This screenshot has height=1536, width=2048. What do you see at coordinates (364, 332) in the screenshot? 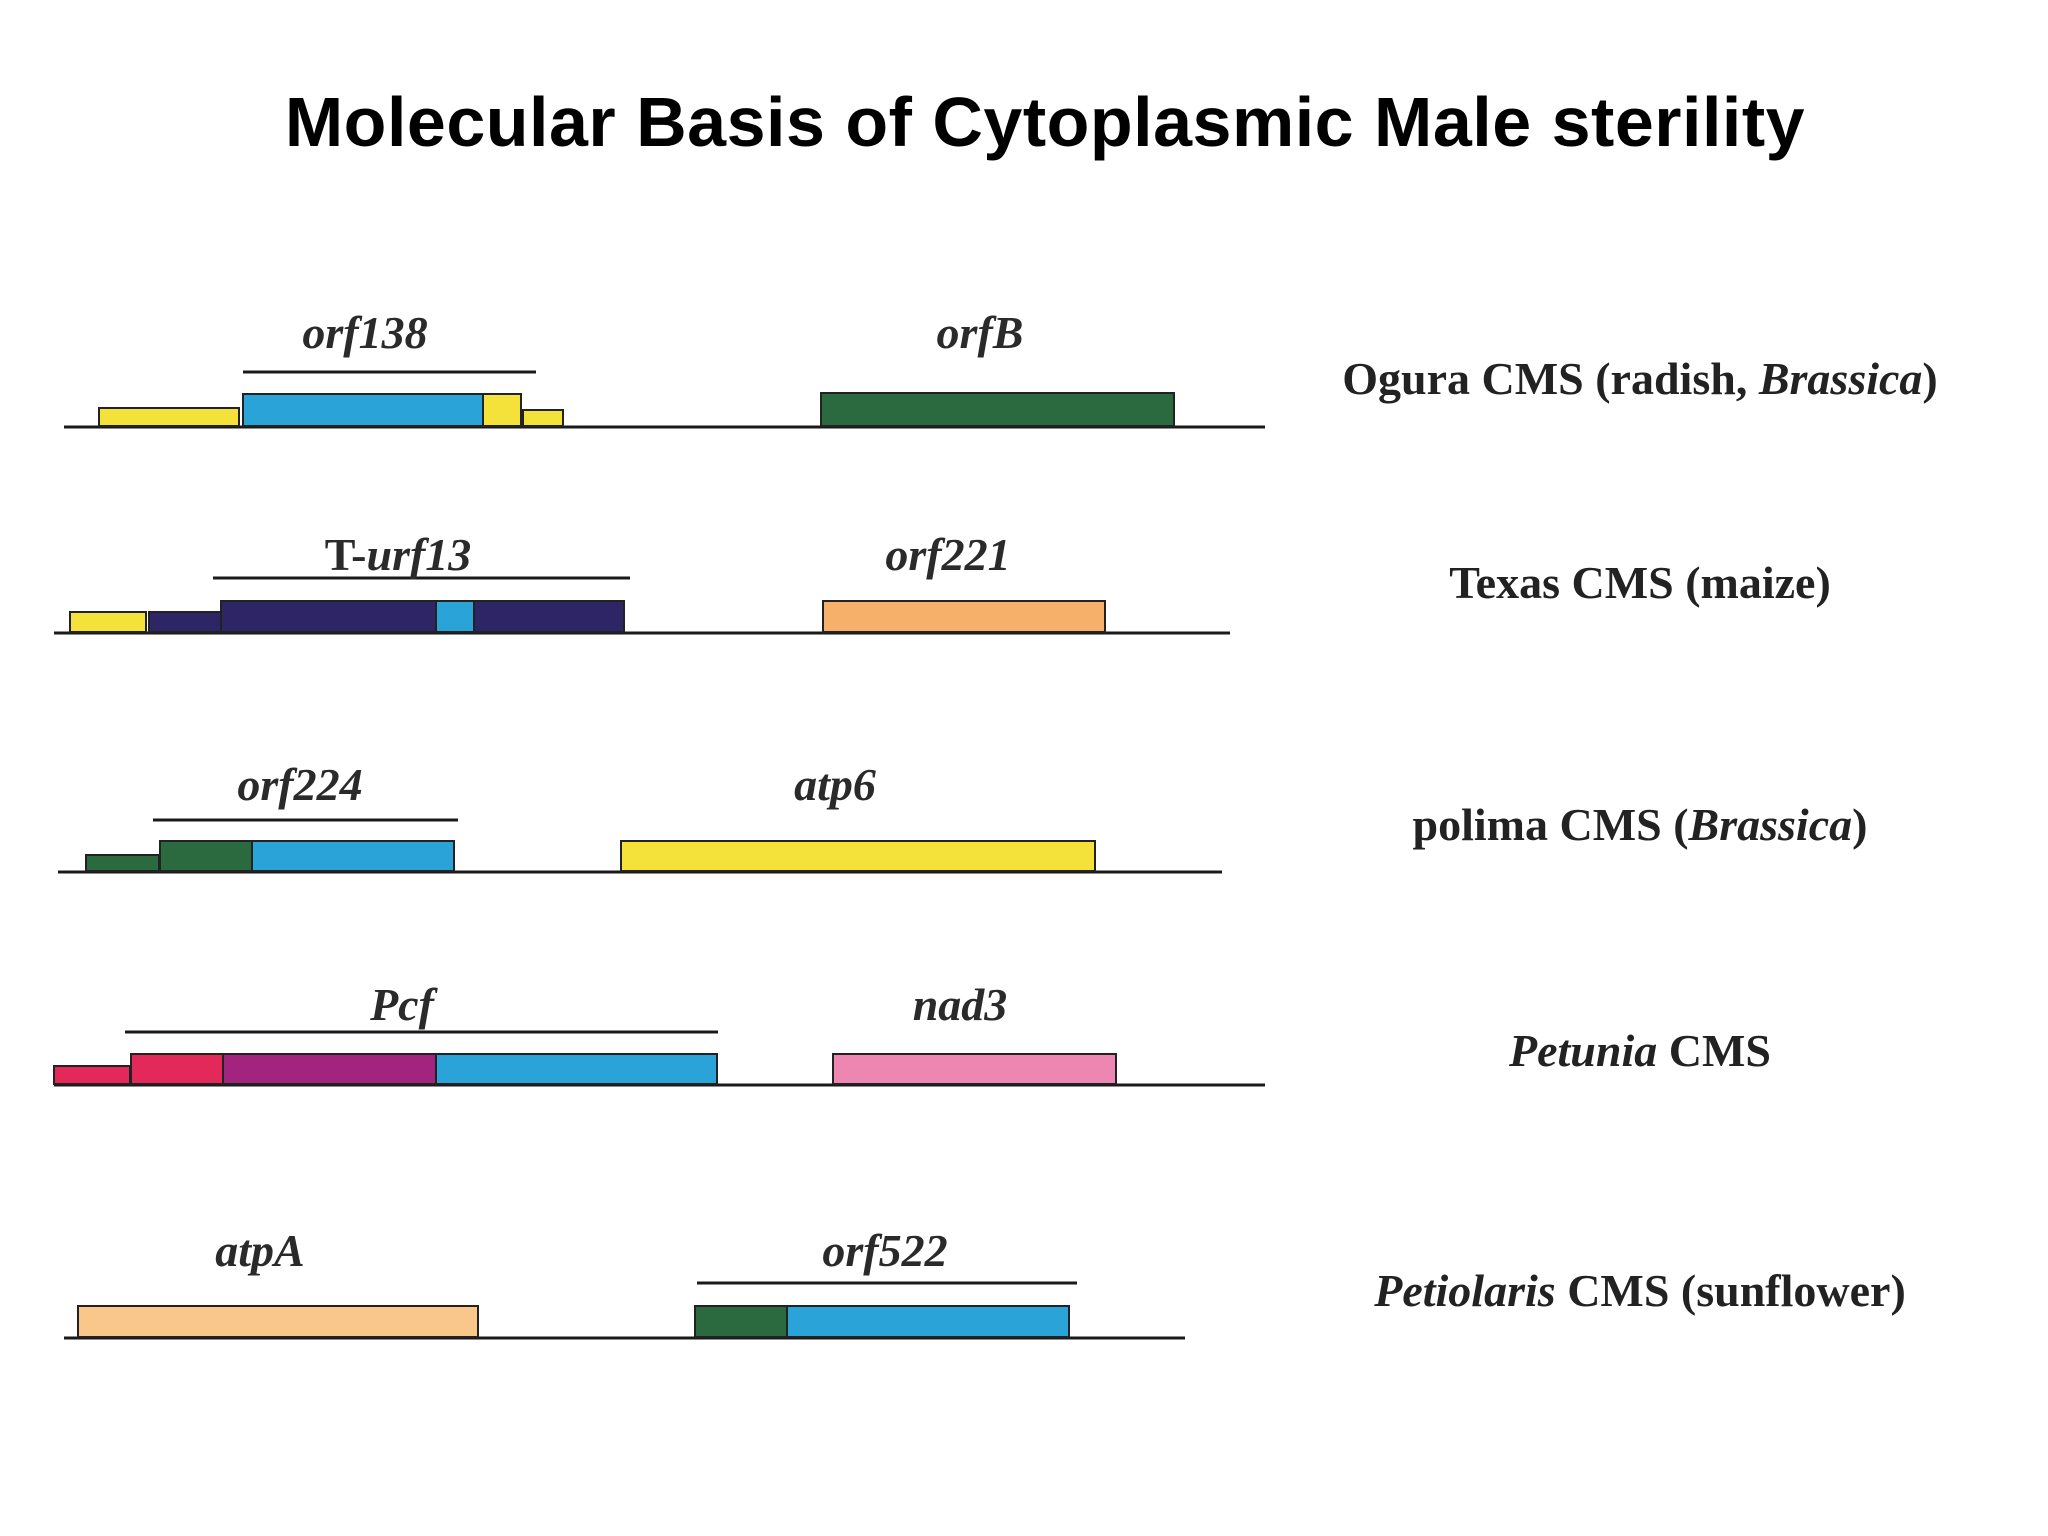
I see `gene-label-left: orf138` at bounding box center [364, 332].